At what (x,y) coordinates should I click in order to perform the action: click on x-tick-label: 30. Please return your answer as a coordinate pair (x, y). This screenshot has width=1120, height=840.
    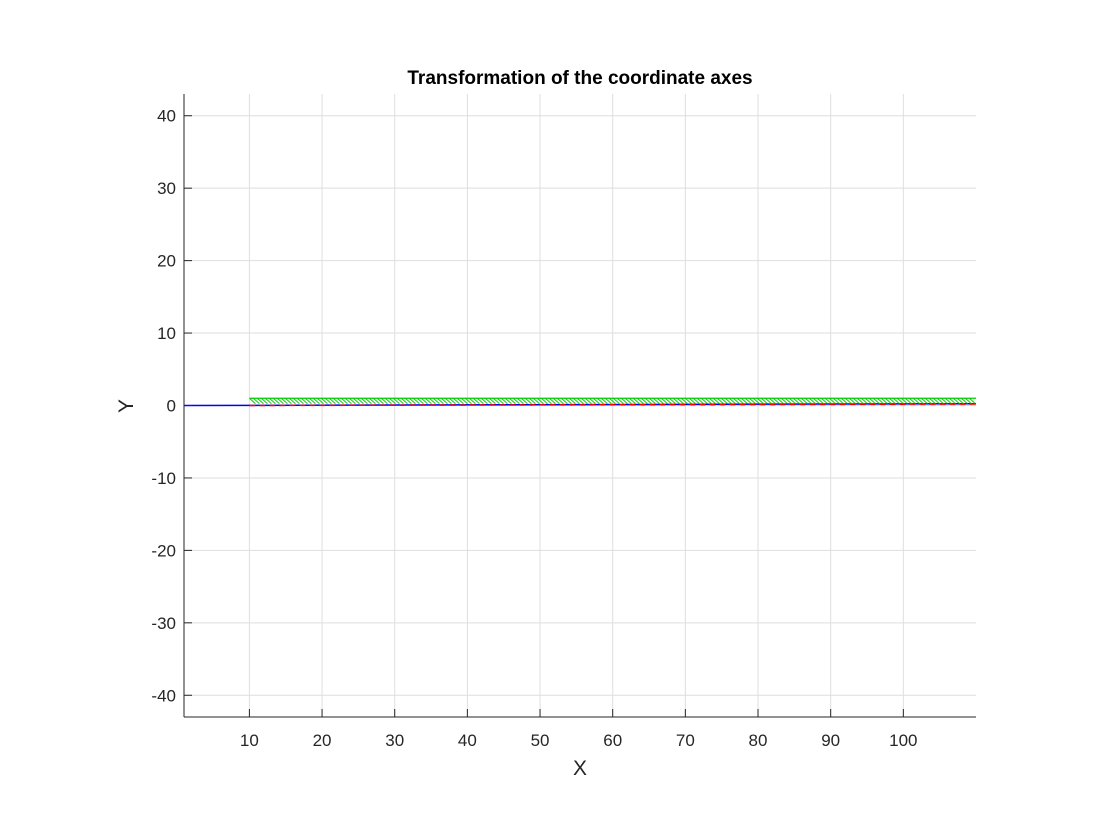
    Looking at the image, I should click on (394, 740).